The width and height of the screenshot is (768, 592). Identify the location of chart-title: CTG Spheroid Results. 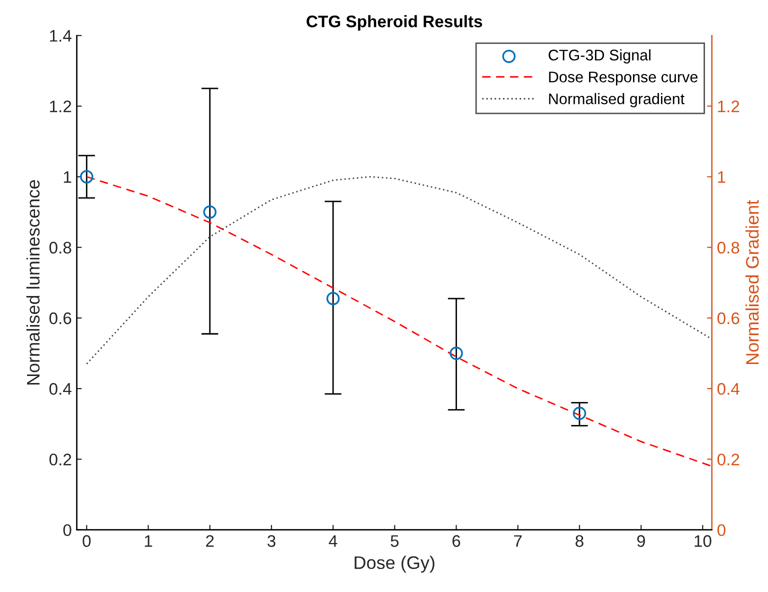
(394, 23).